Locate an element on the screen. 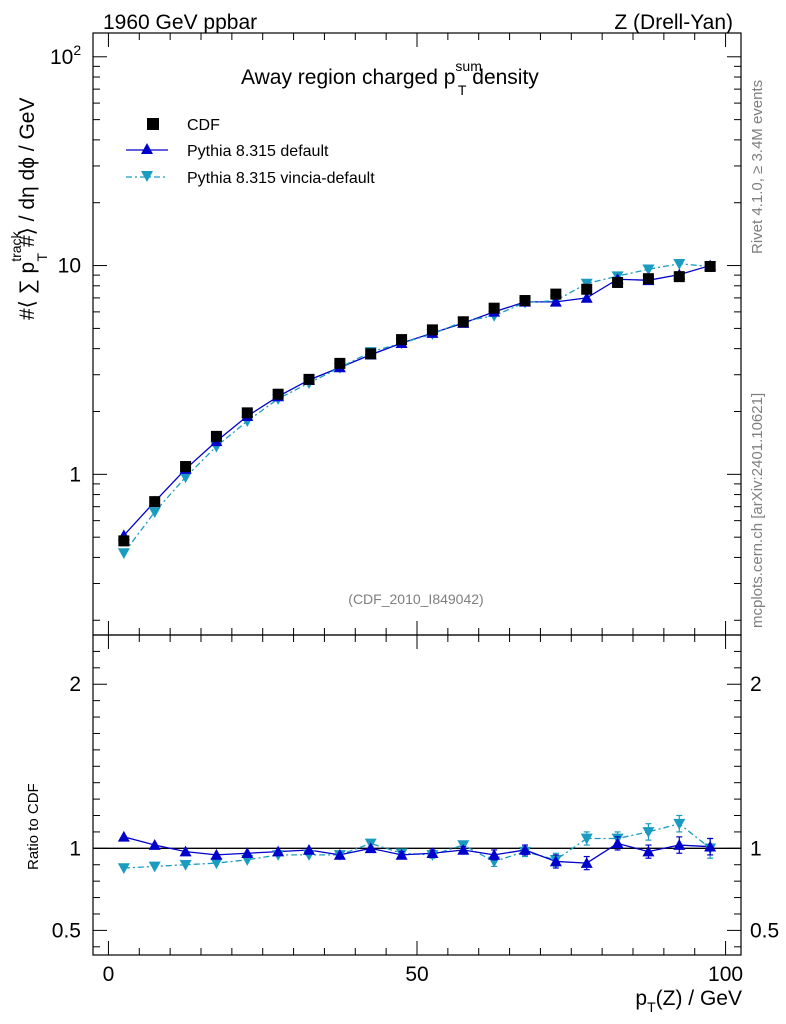  ratio-tick-label-left: 2 is located at coordinates (75, 684).